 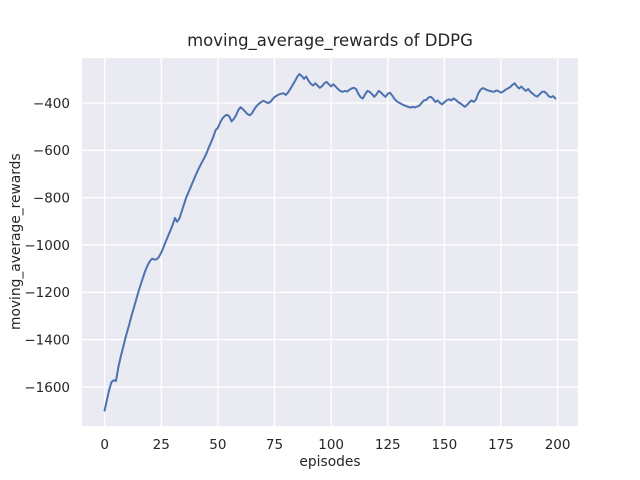 What do you see at coordinates (501, 445) in the screenshot?
I see `x-tick-label: 175` at bounding box center [501, 445].